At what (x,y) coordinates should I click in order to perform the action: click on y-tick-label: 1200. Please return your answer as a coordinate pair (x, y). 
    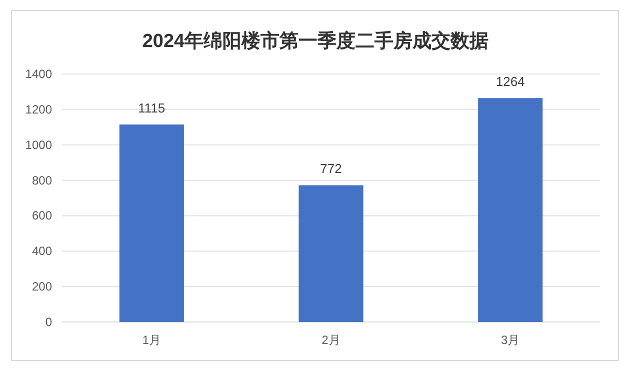
    Looking at the image, I should click on (38, 109).